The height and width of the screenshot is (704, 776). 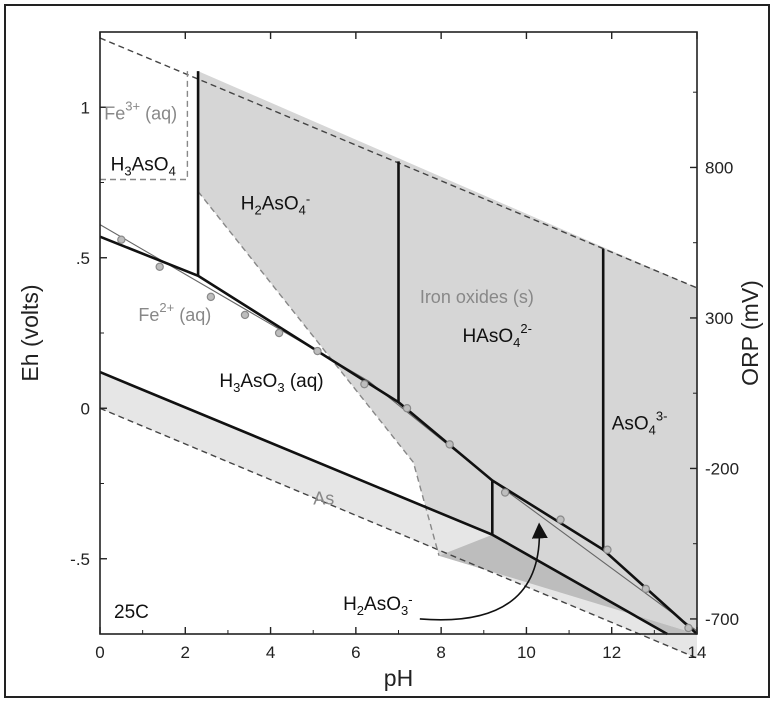 What do you see at coordinates (355, 652) in the screenshot?
I see `x-tick-label: 6` at bounding box center [355, 652].